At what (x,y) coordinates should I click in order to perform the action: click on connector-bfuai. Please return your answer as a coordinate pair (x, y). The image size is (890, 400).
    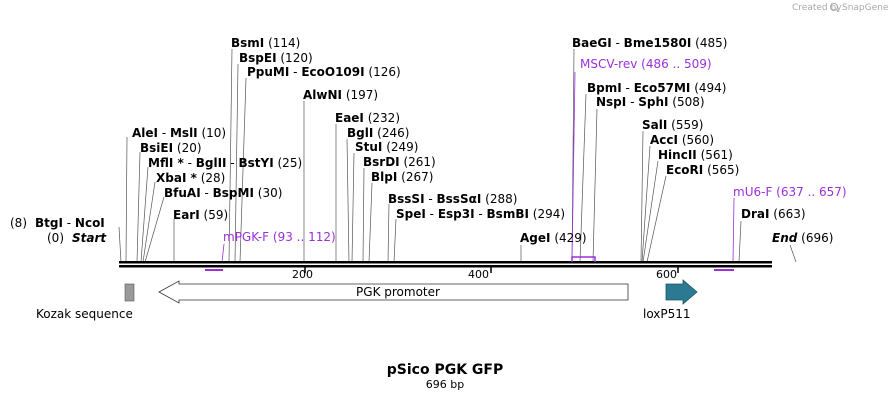
    Looking at the image, I should click on (154, 229).